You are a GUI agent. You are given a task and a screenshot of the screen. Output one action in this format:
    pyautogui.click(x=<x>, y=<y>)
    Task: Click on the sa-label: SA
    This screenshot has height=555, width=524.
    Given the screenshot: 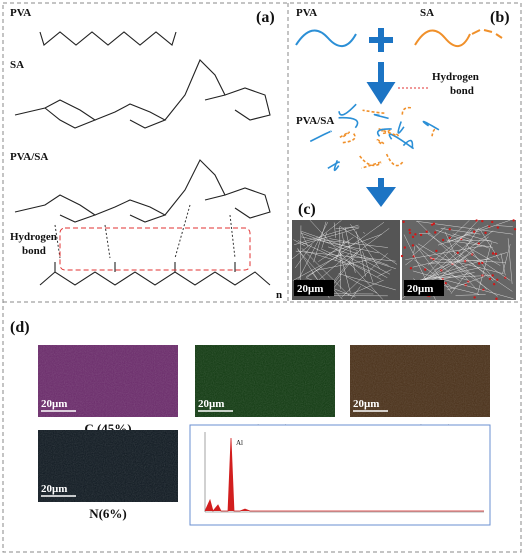 What is the action you would take?
    pyautogui.click(x=17, y=65)
    